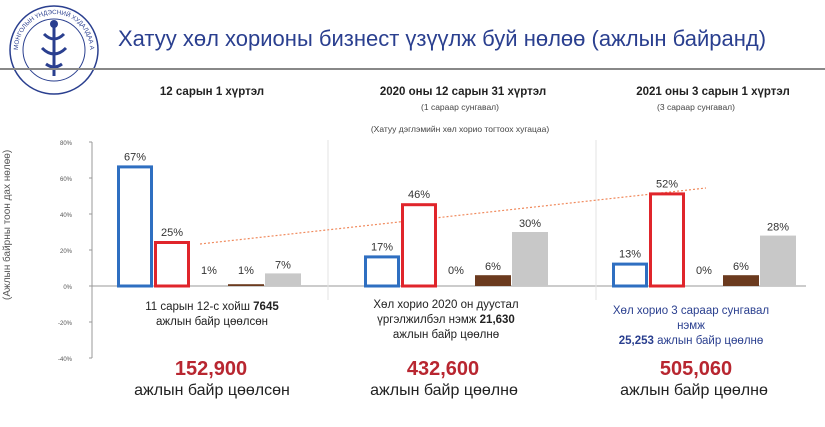  What do you see at coordinates (460, 107) in the screenshot?
I see `phase-subtitle-2: (1 сараар сунгавал)` at bounding box center [460, 107].